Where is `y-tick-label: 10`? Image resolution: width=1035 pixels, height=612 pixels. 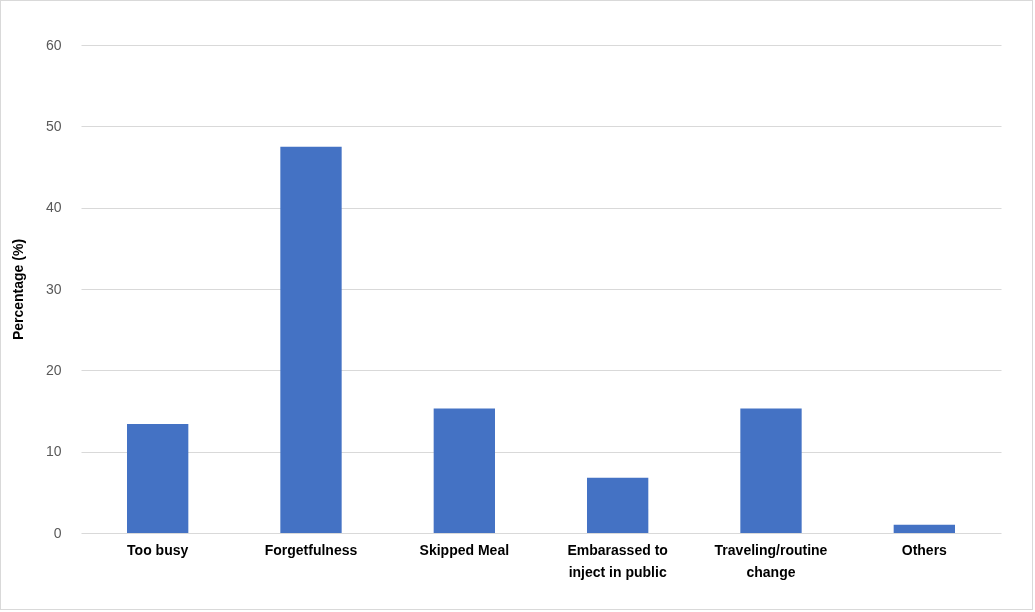 y-tick-label: 10 is located at coordinates (53, 451).